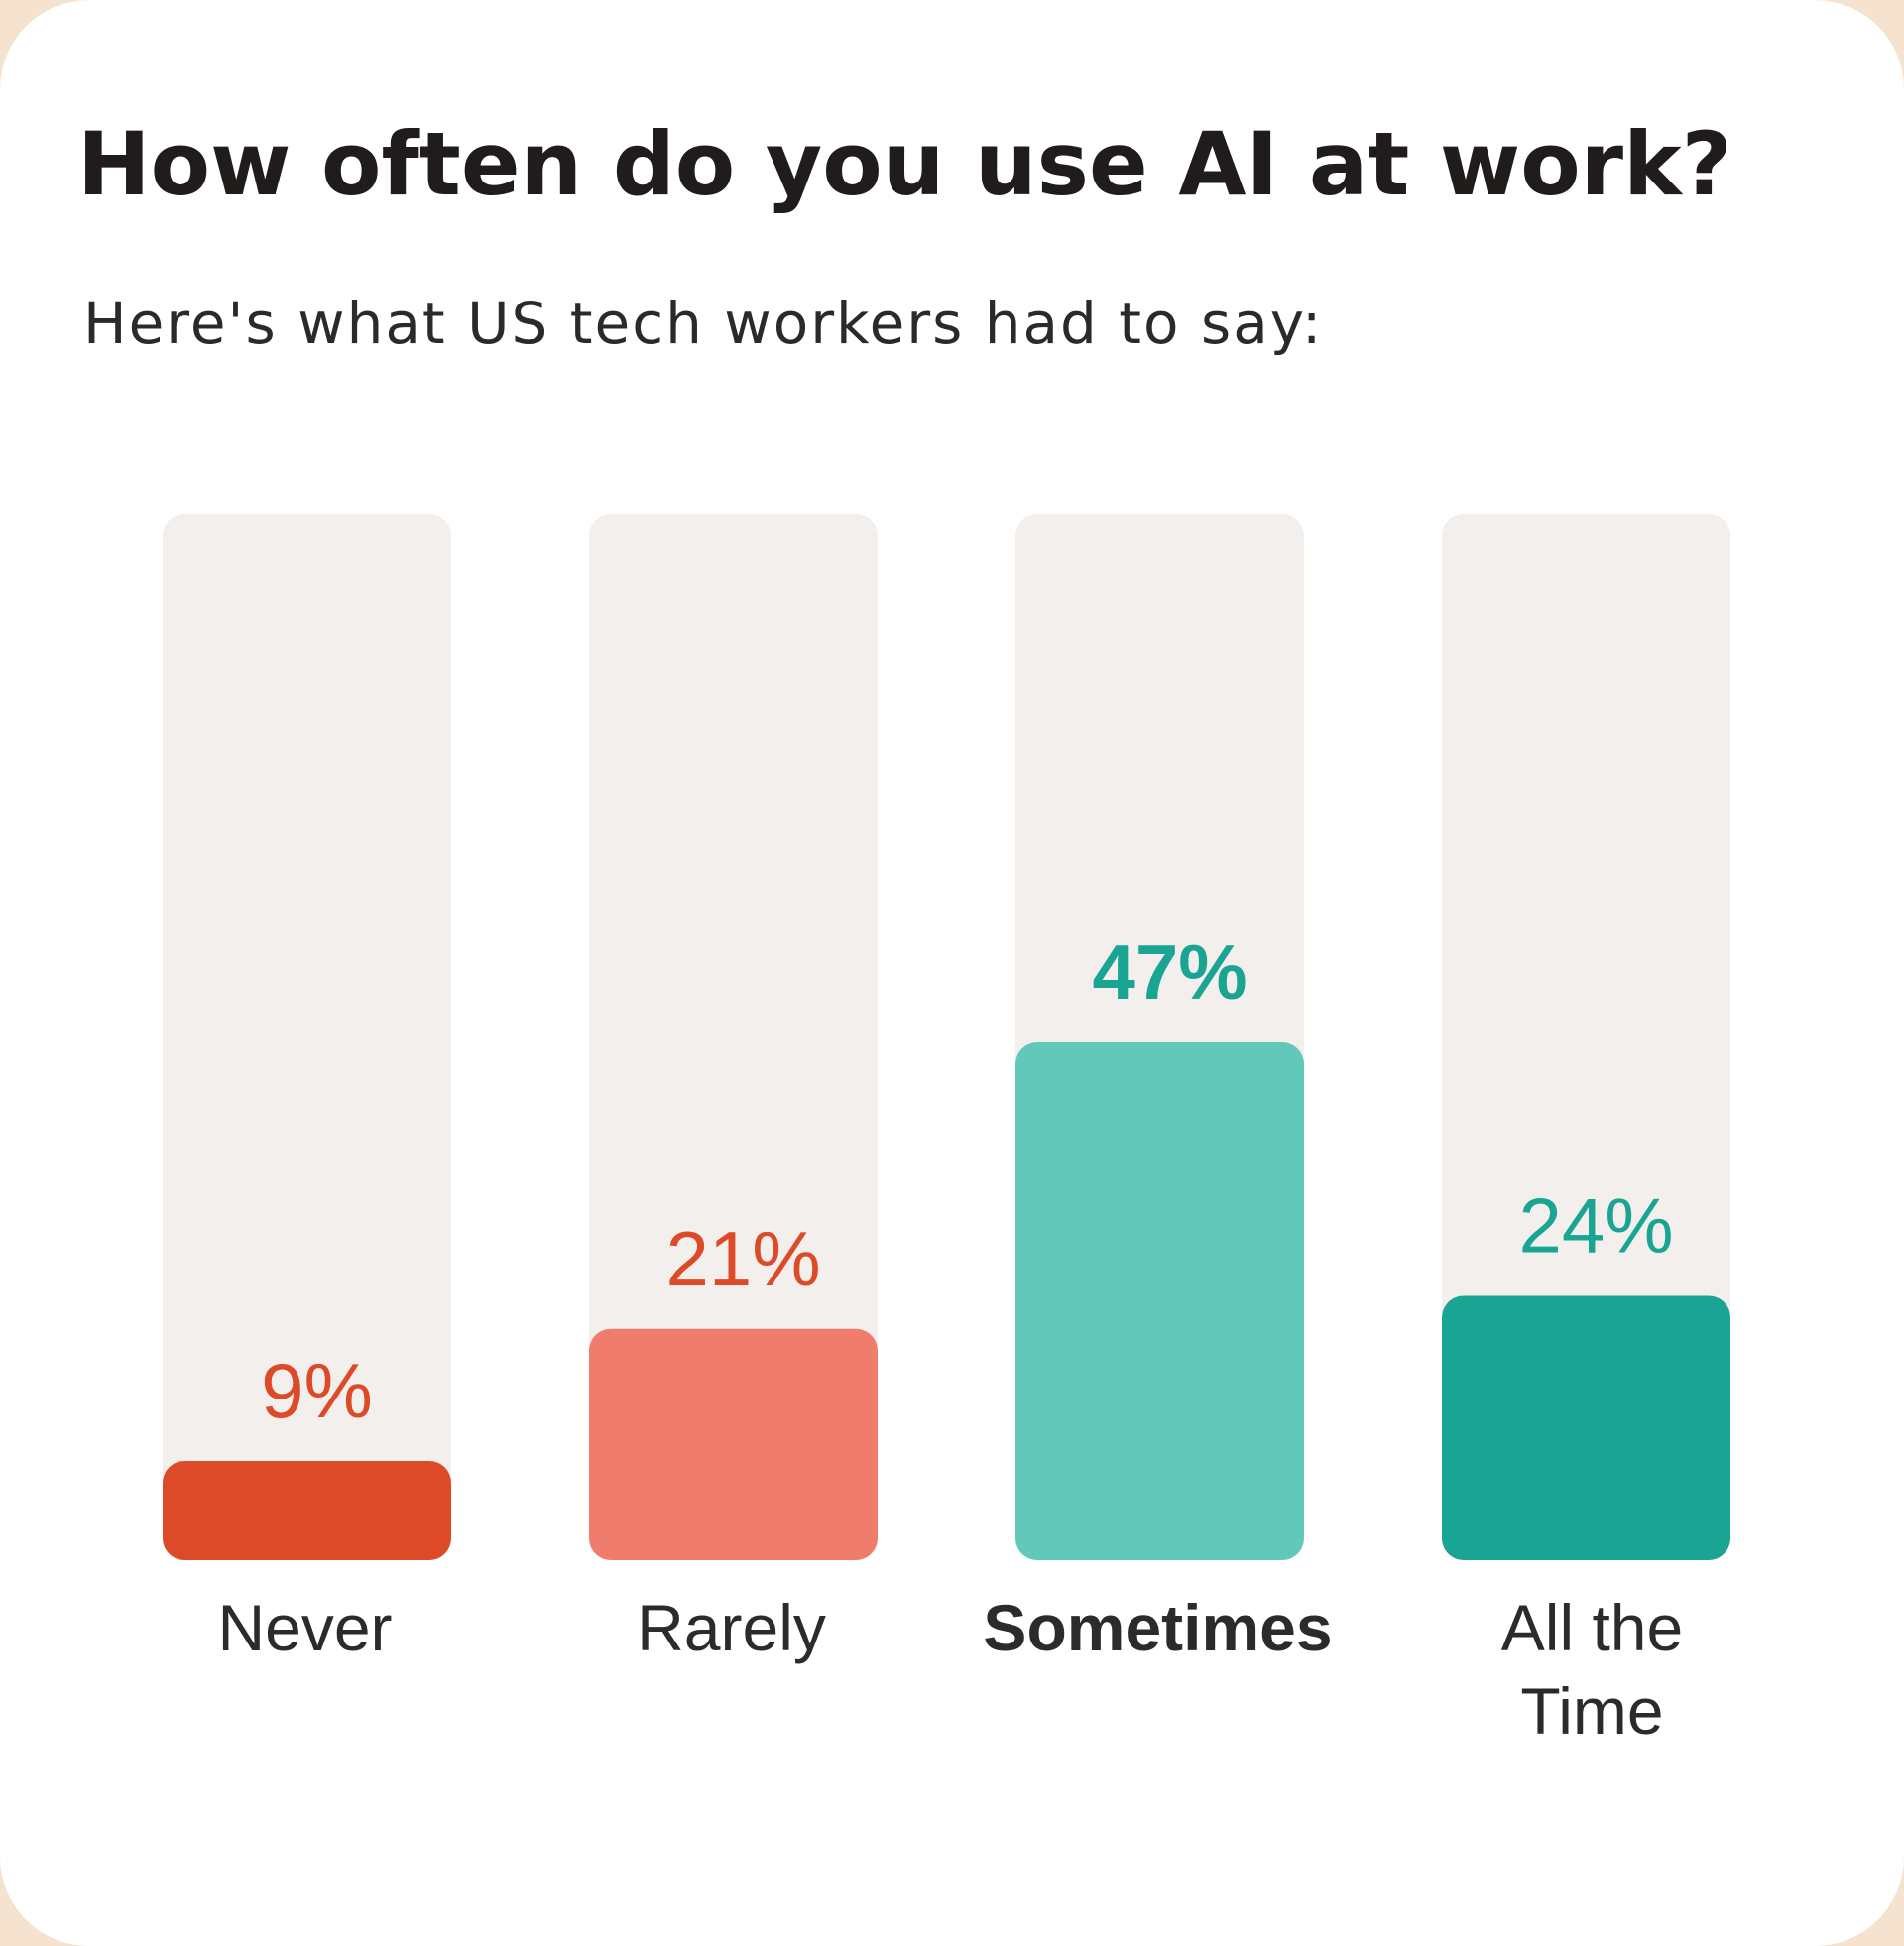 Image resolution: width=1904 pixels, height=1946 pixels. I want to click on value-label-never: 9%, so click(317, 1390).